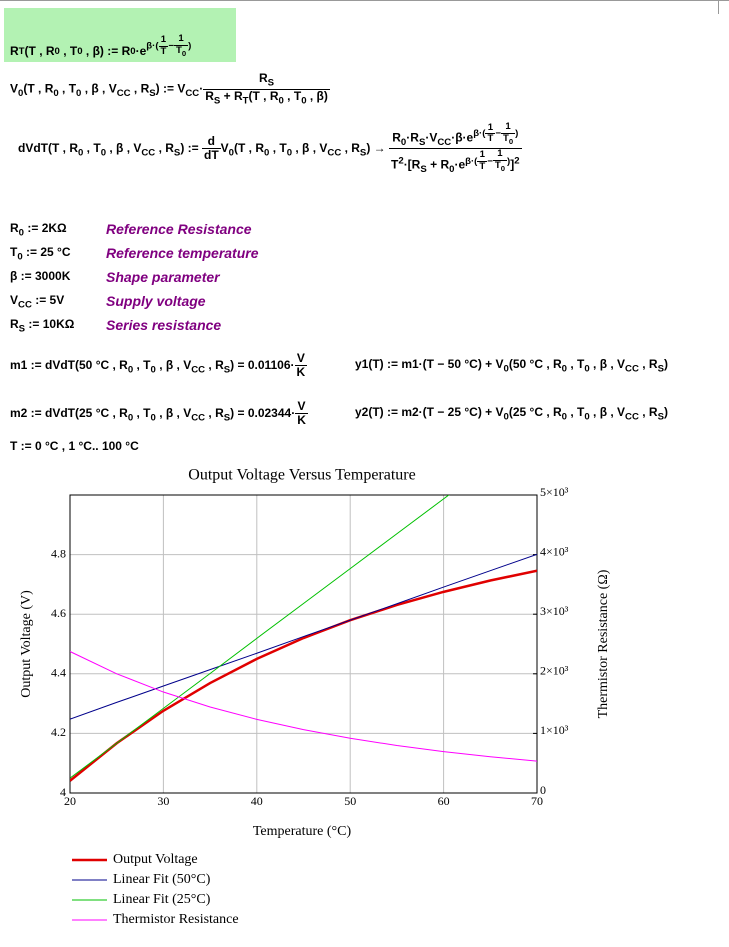  What do you see at coordinates (26, 644) in the screenshot?
I see `y-axis-label: Output Voltage (V)` at bounding box center [26, 644].